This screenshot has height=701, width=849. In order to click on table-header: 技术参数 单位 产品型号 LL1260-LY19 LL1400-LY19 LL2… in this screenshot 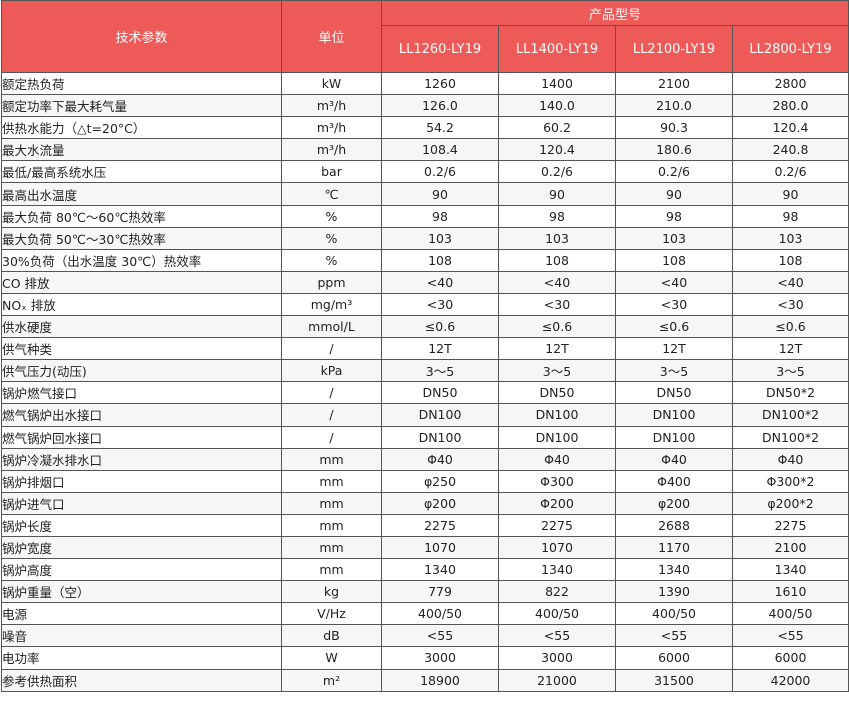, I will do `click(425, 36)`.